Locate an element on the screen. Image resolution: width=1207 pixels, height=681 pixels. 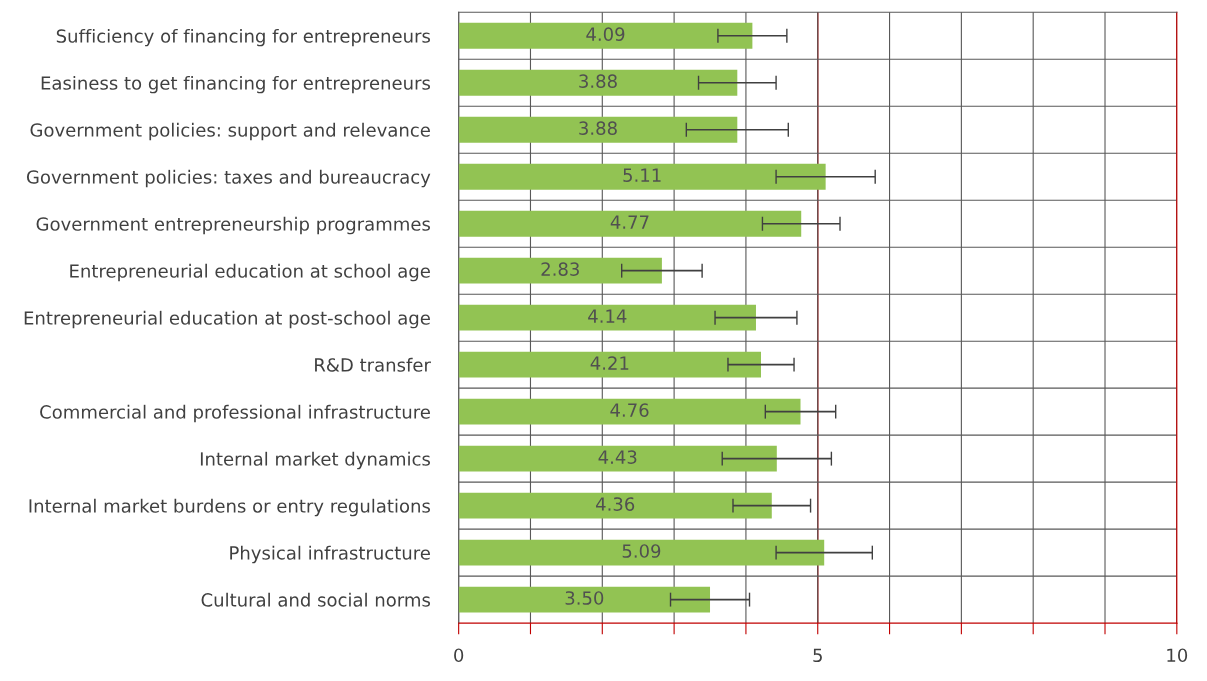
y-tick-label: Government policies: taxes and bureaucracy is located at coordinates (228, 178).